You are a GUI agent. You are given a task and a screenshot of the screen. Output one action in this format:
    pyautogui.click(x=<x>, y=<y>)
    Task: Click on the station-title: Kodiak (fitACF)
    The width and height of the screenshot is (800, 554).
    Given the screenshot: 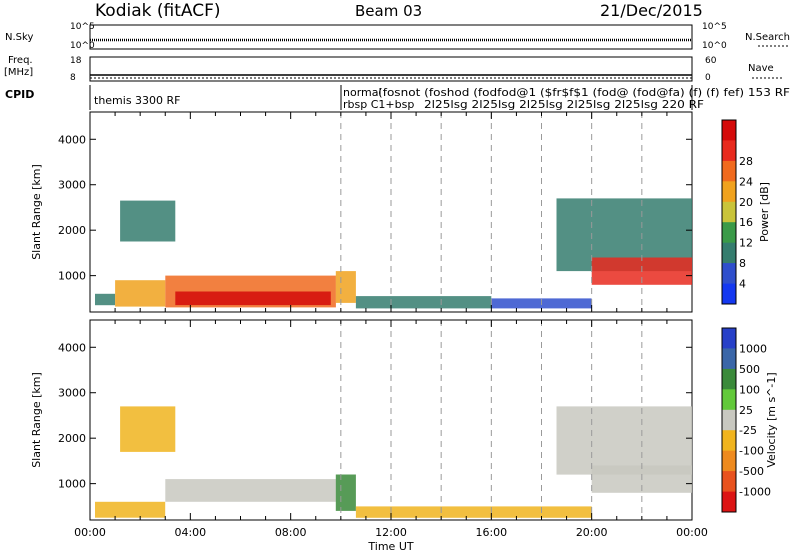 What is the action you would take?
    pyautogui.click(x=158, y=11)
    